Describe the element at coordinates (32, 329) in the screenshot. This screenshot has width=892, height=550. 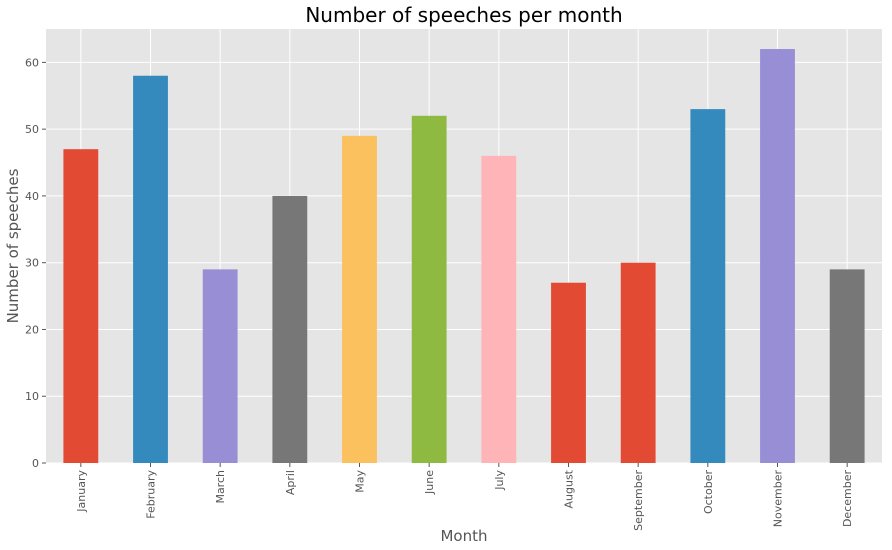
I see `y-tick-label: 20` at that location.